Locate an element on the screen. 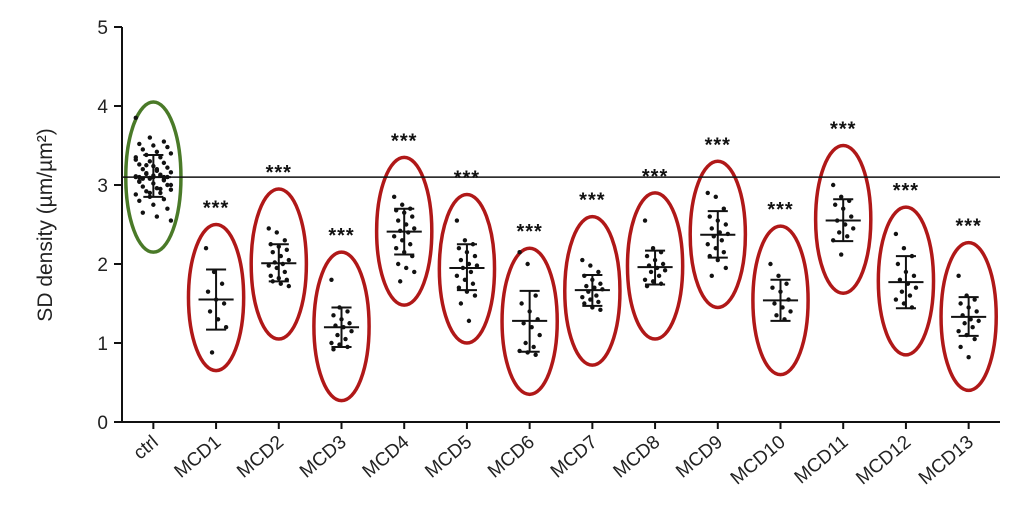 The image size is (1024, 509). y-tick-label: 4 is located at coordinates (102, 107).